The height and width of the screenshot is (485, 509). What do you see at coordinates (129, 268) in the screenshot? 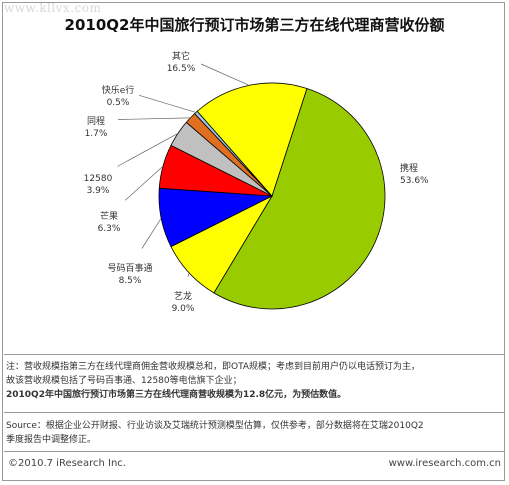
I see `slice-name-label-2: 号码百事通` at bounding box center [129, 268].